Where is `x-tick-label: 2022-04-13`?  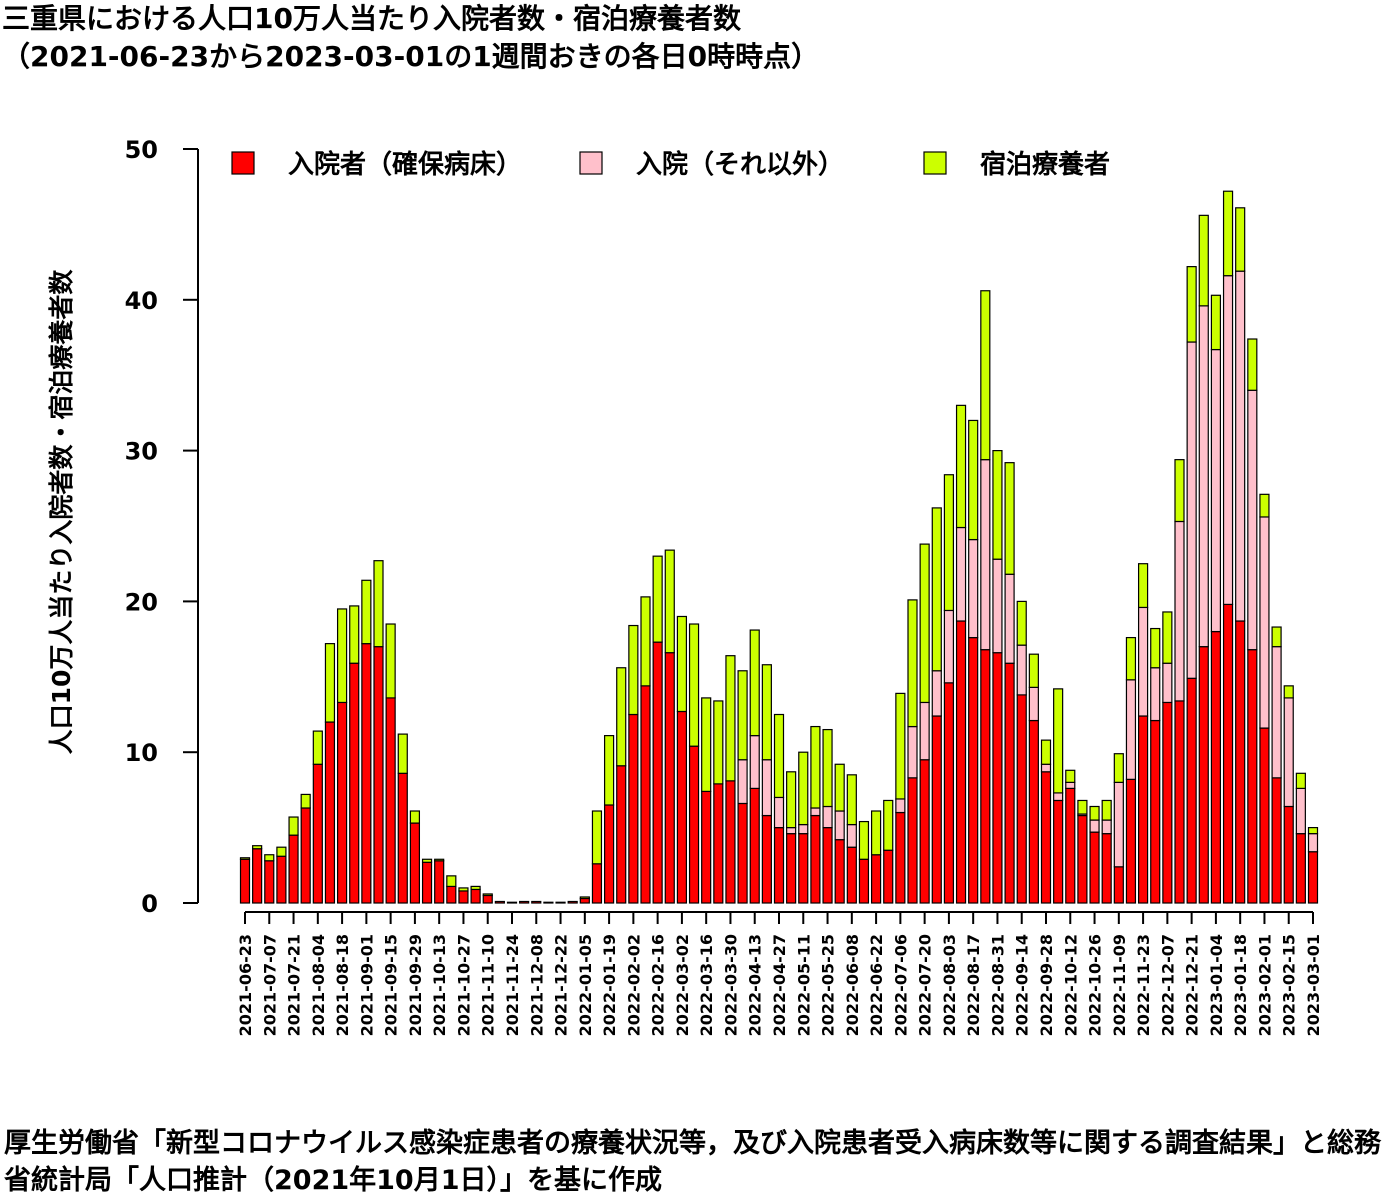 x-tick-label: 2022-04-13 is located at coordinates (755, 985).